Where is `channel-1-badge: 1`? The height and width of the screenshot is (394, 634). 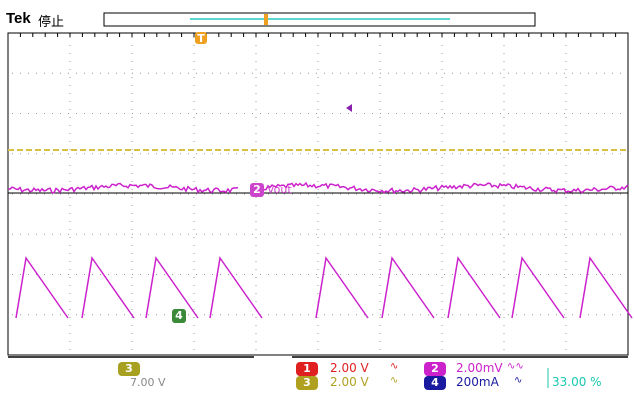 channel-1-badge: 1 is located at coordinates (307, 369).